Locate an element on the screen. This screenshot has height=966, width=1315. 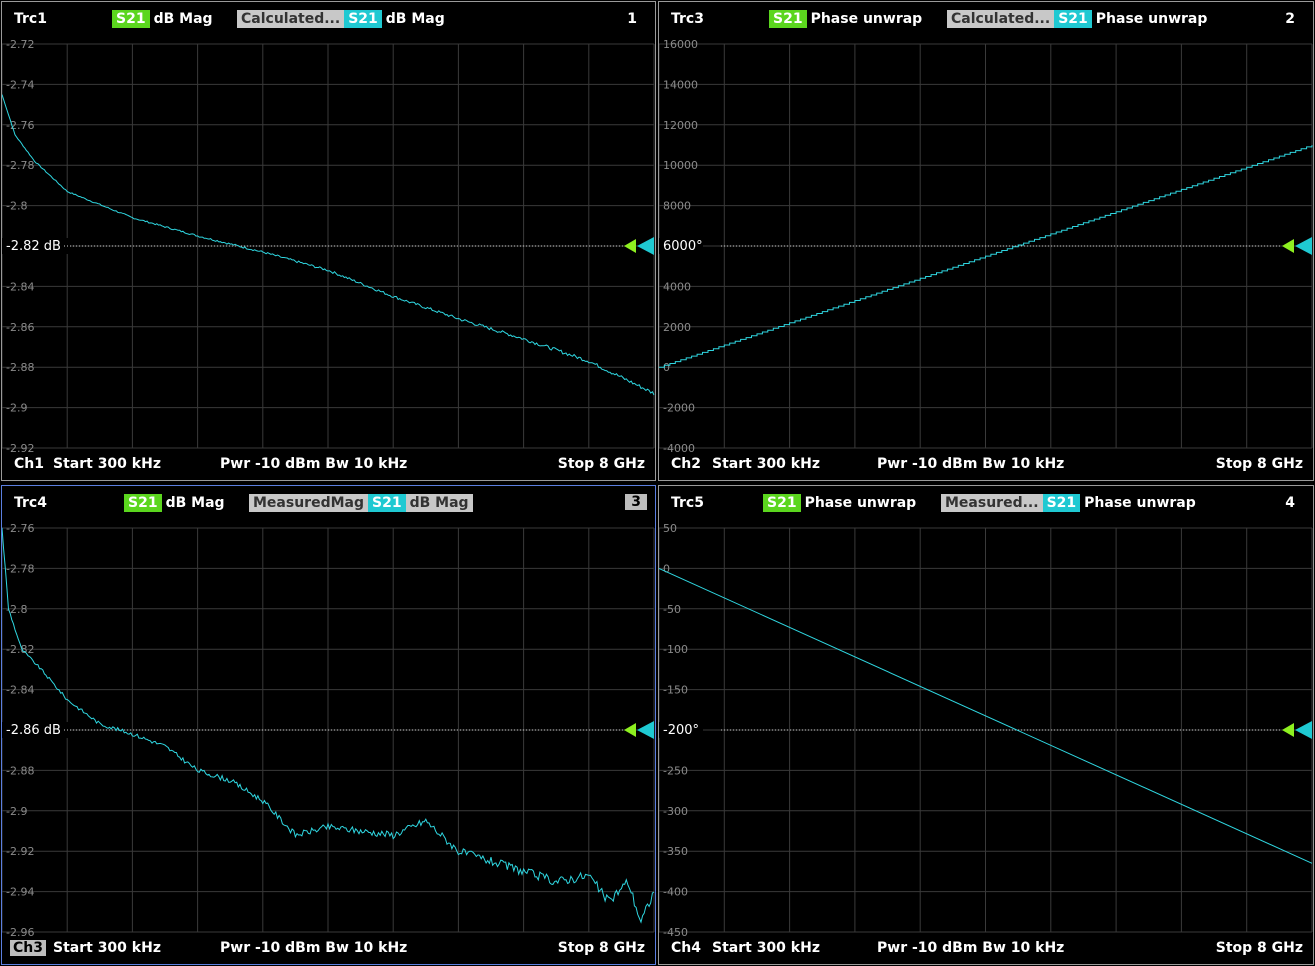
meas-format: dB Mag is located at coordinates (183, 19).